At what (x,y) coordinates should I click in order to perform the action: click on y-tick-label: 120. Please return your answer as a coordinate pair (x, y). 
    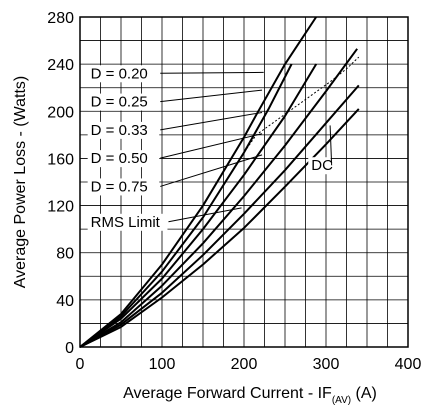
    Looking at the image, I should click on (60, 207).